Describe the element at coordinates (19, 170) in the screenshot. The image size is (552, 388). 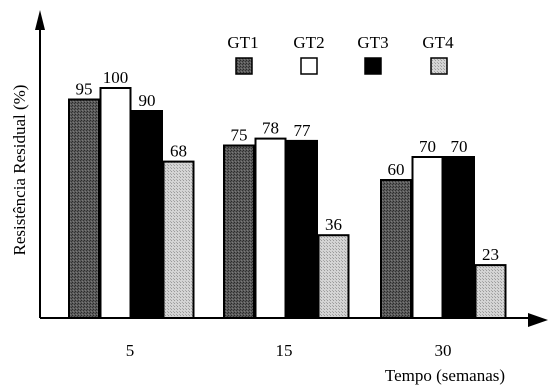
I see `y-axis-label: Resistência Residual (%)` at that location.